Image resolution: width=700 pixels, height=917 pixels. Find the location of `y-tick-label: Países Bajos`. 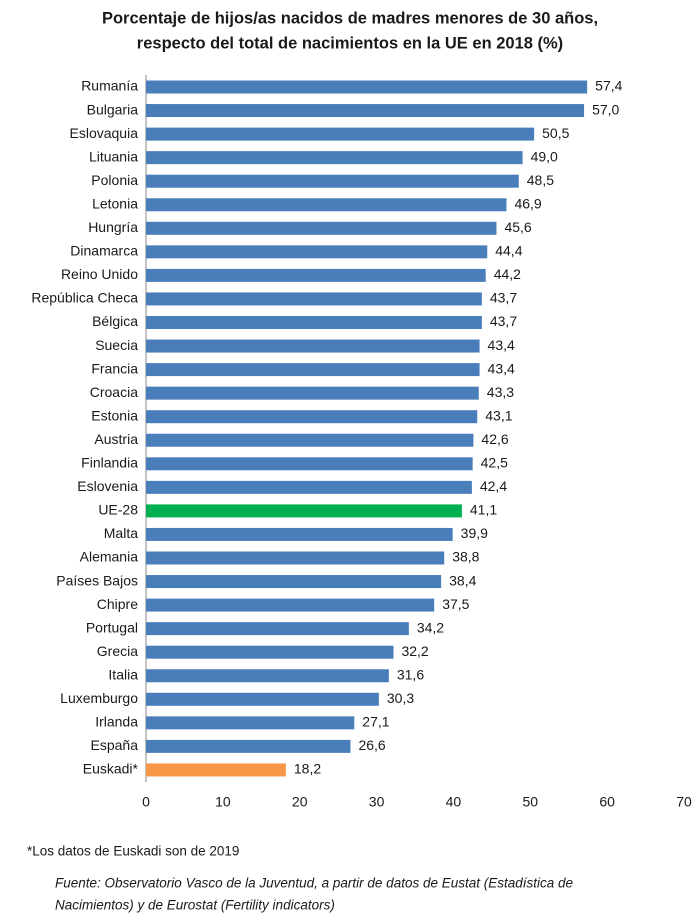

y-tick-label: Países Bajos is located at coordinates (97, 580).